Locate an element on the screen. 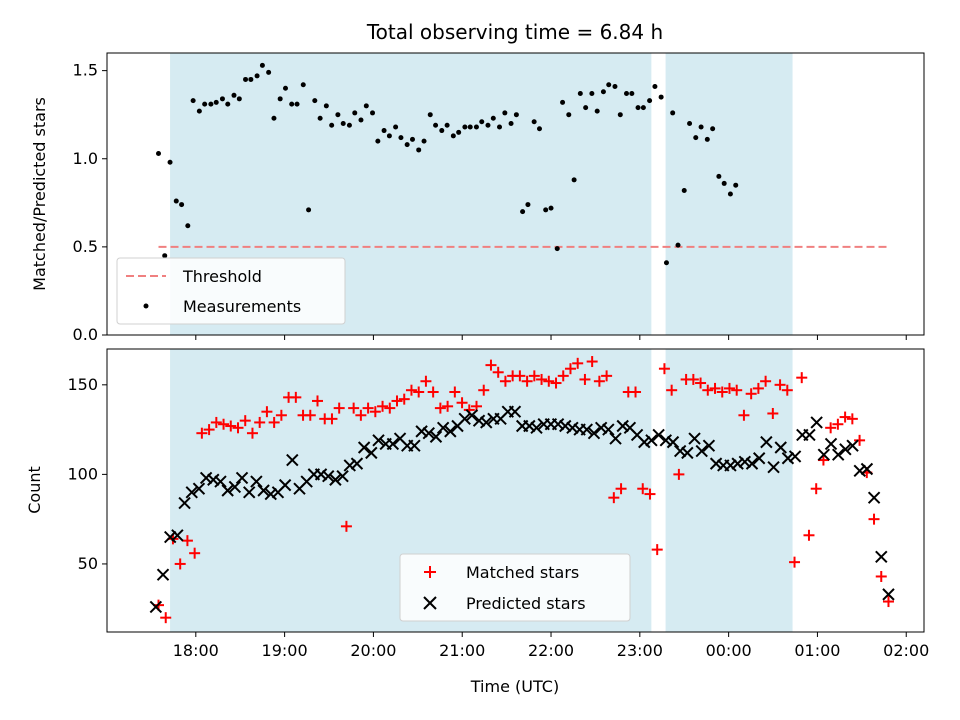 The width and height of the screenshot is (960, 720). top-x-ticks is located at coordinates (551, 337).